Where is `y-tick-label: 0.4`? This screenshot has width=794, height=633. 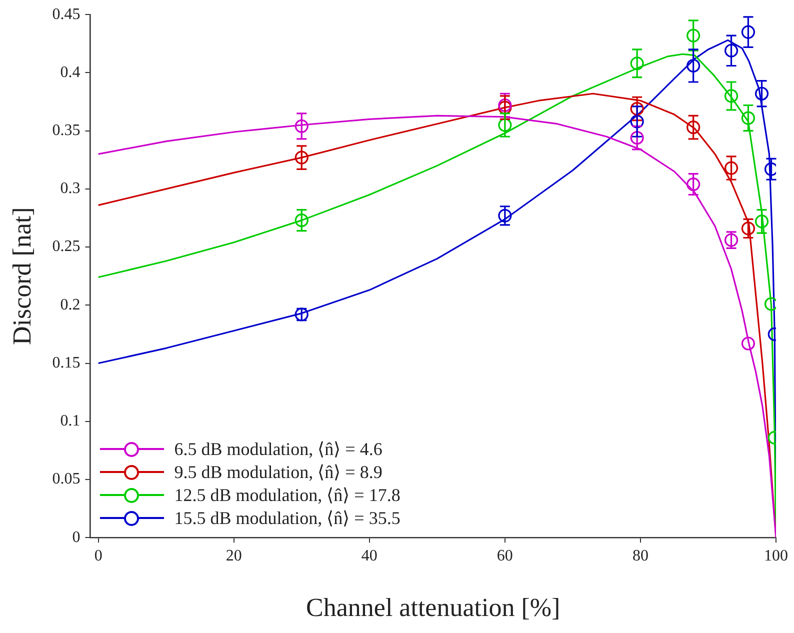 y-tick-label: 0.4 is located at coordinates (70, 72).